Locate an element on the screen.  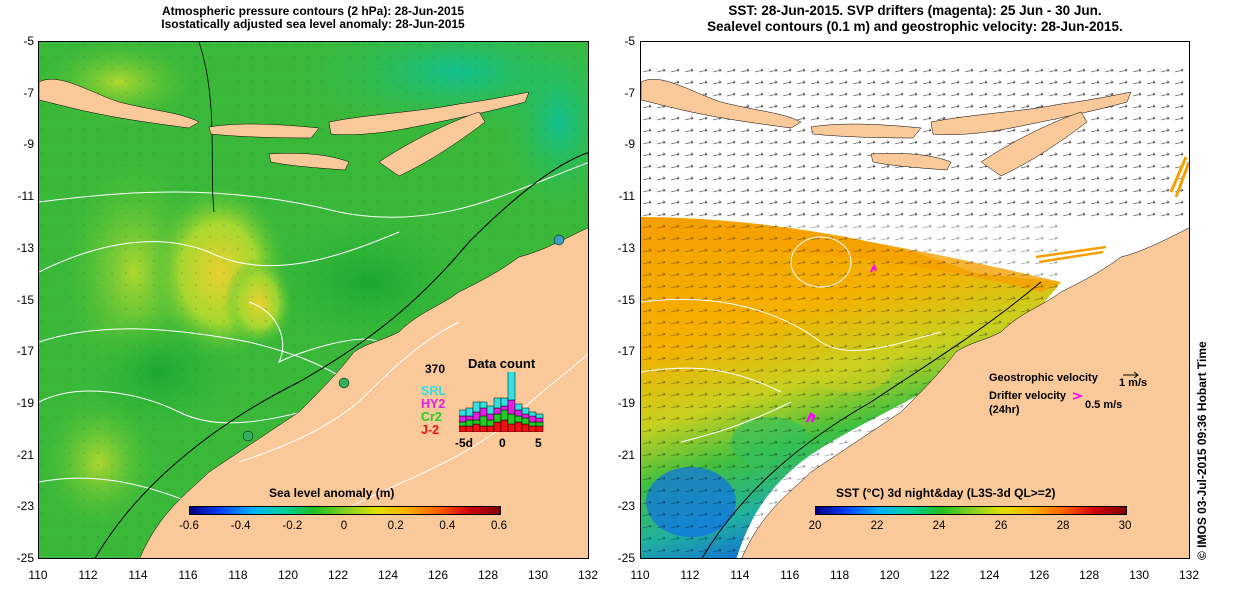
hist-tick-5: 5 is located at coordinates (538, 443).